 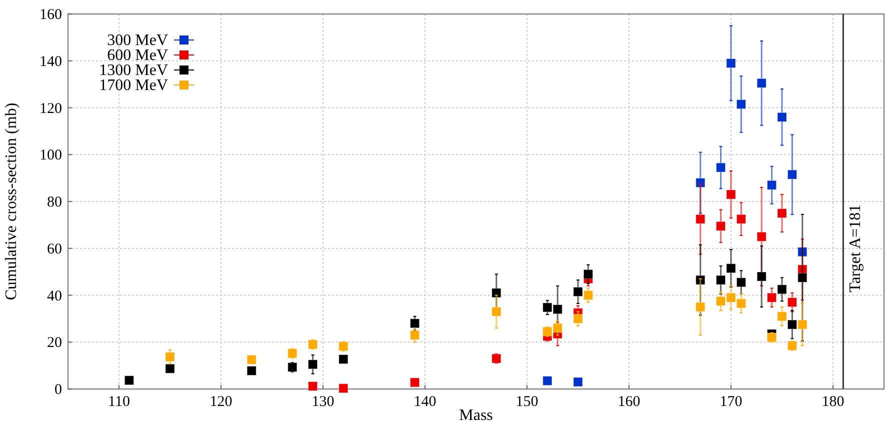 I want to click on y-tick-label: 140, so click(x=51, y=62).